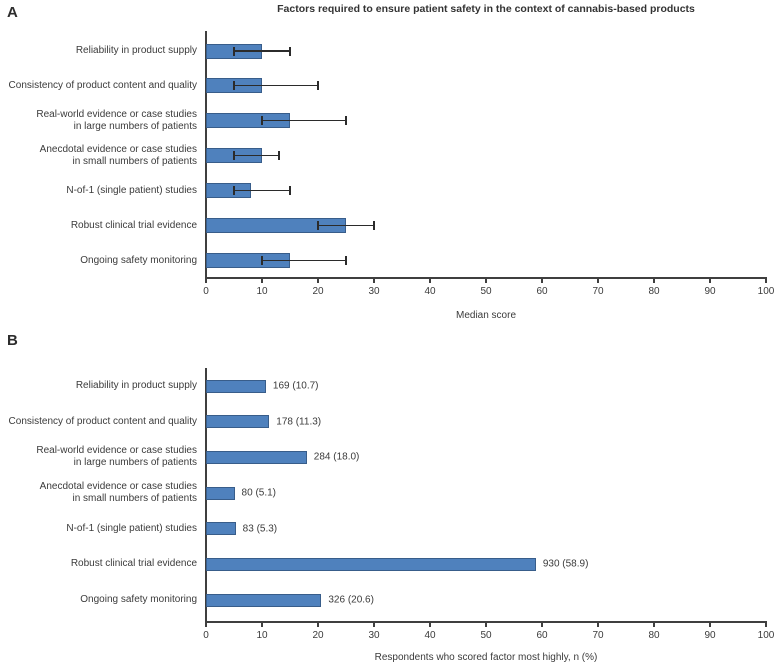 The height and width of the screenshot is (672, 777). What do you see at coordinates (262, 635) in the screenshot?
I see `panel-b-axis-tick-label: 10` at bounding box center [262, 635].